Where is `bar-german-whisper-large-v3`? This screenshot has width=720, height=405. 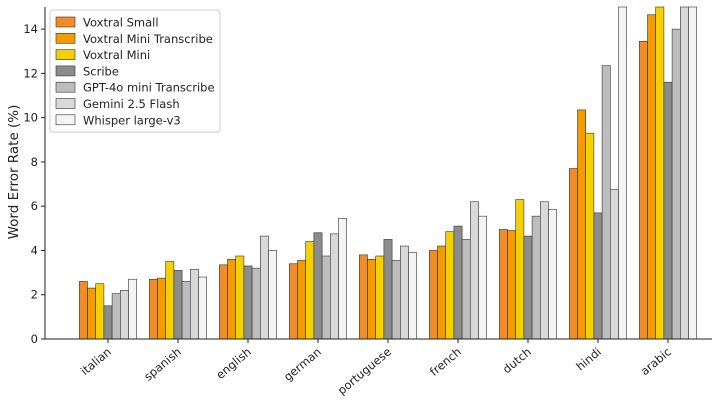 bar-german-whisper-large-v3 is located at coordinates (342, 279).